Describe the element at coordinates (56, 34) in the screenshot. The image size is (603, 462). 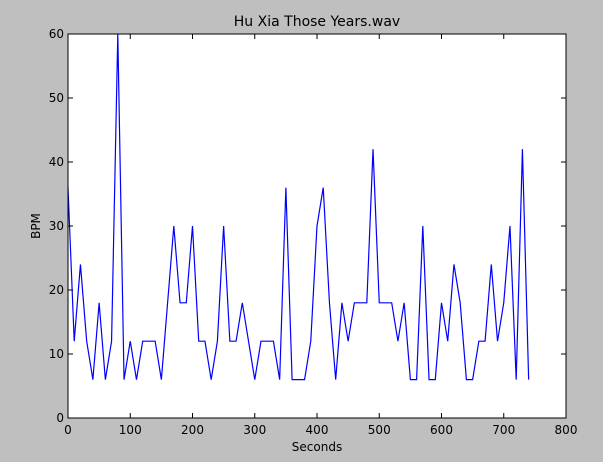
I see `y-tick-label: 60` at that location.